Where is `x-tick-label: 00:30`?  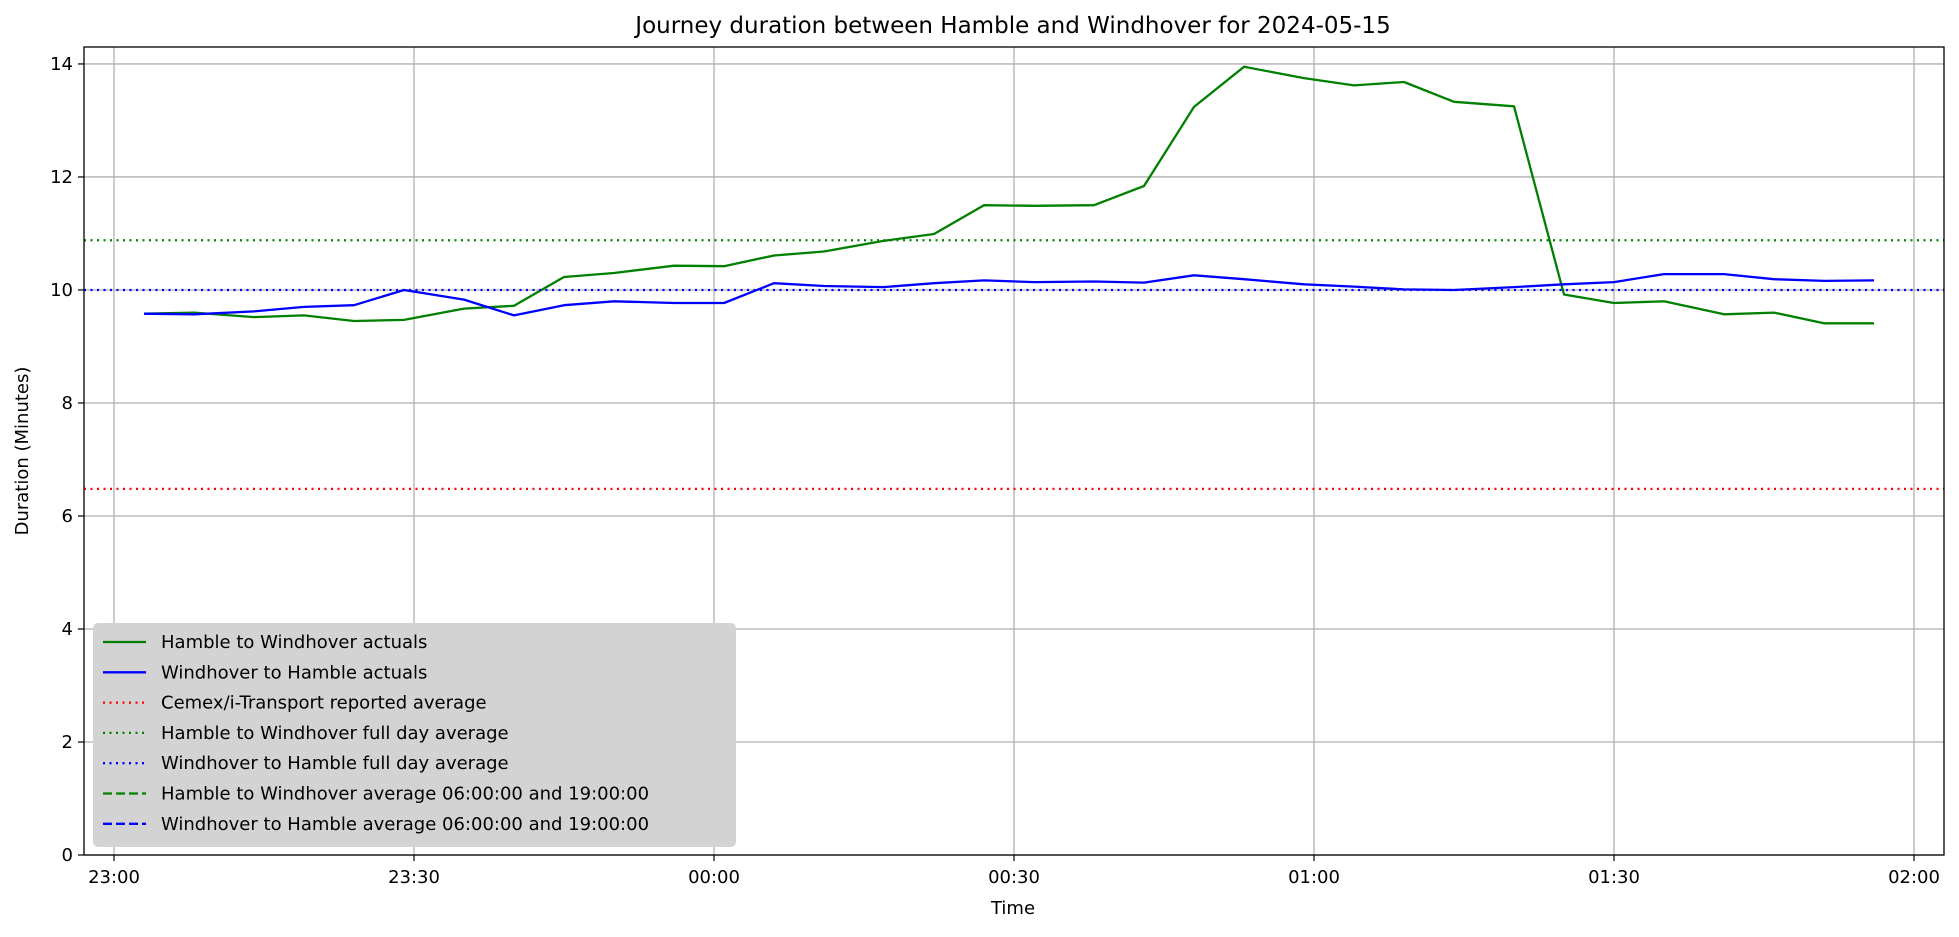 x-tick-label: 00:30 is located at coordinates (1014, 877).